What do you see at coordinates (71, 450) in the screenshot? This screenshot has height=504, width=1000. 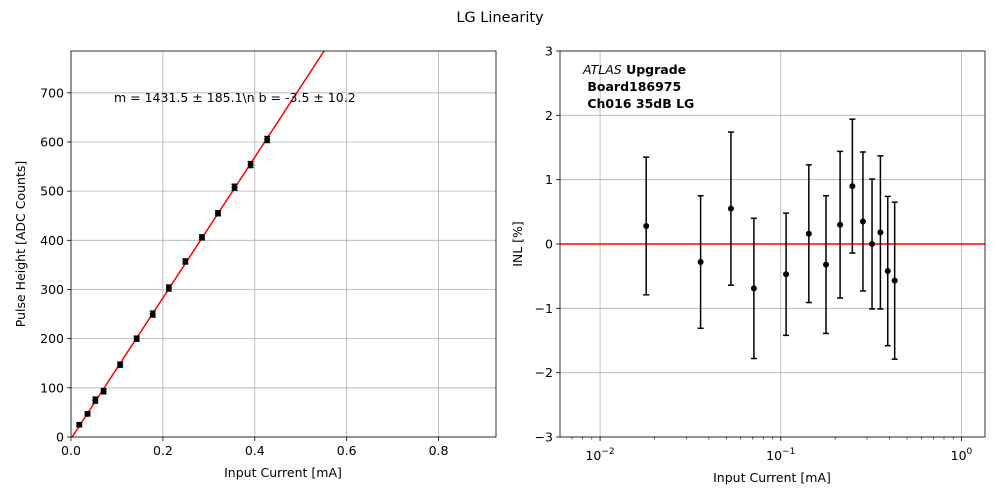 I see `x-tick-label: 0.0` at bounding box center [71, 450].